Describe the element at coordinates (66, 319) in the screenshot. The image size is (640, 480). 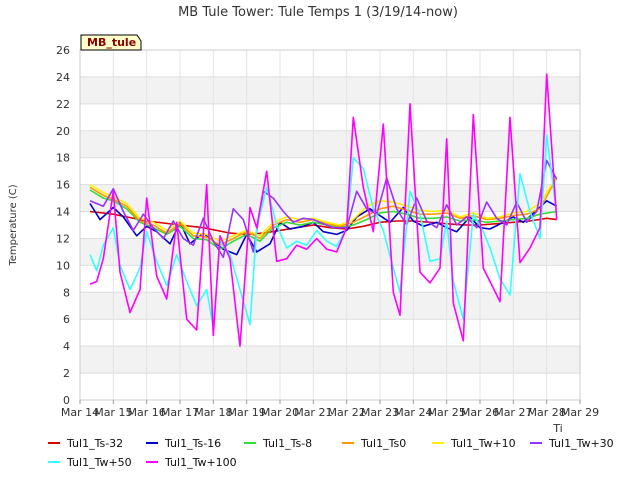
I see `y-tick-label: 6` at that location.